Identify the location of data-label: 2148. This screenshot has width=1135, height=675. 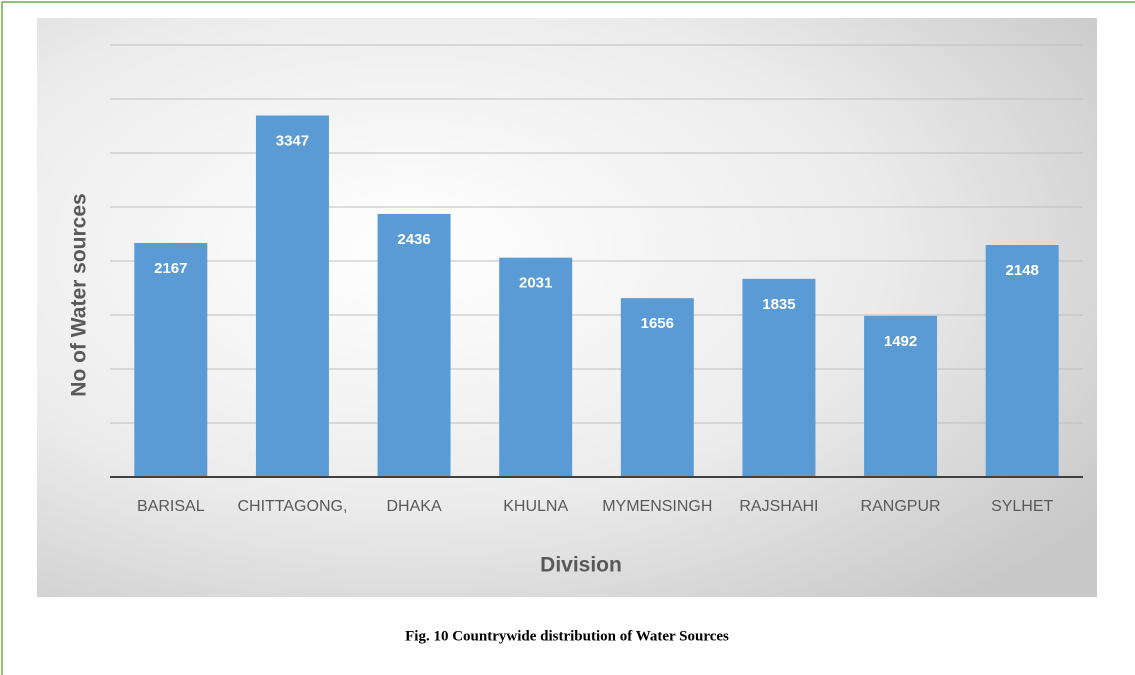
(1022, 270).